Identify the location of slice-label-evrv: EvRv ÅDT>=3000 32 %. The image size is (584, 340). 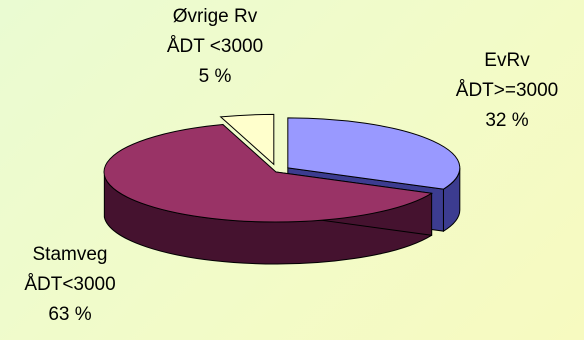
(507, 91).